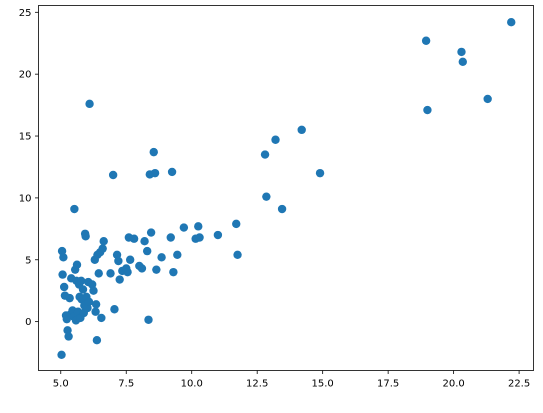 The width and height of the screenshot is (543, 413). Describe the element at coordinates (323, 384) in the screenshot. I see `x-tick-label-4: 15.0` at that location.